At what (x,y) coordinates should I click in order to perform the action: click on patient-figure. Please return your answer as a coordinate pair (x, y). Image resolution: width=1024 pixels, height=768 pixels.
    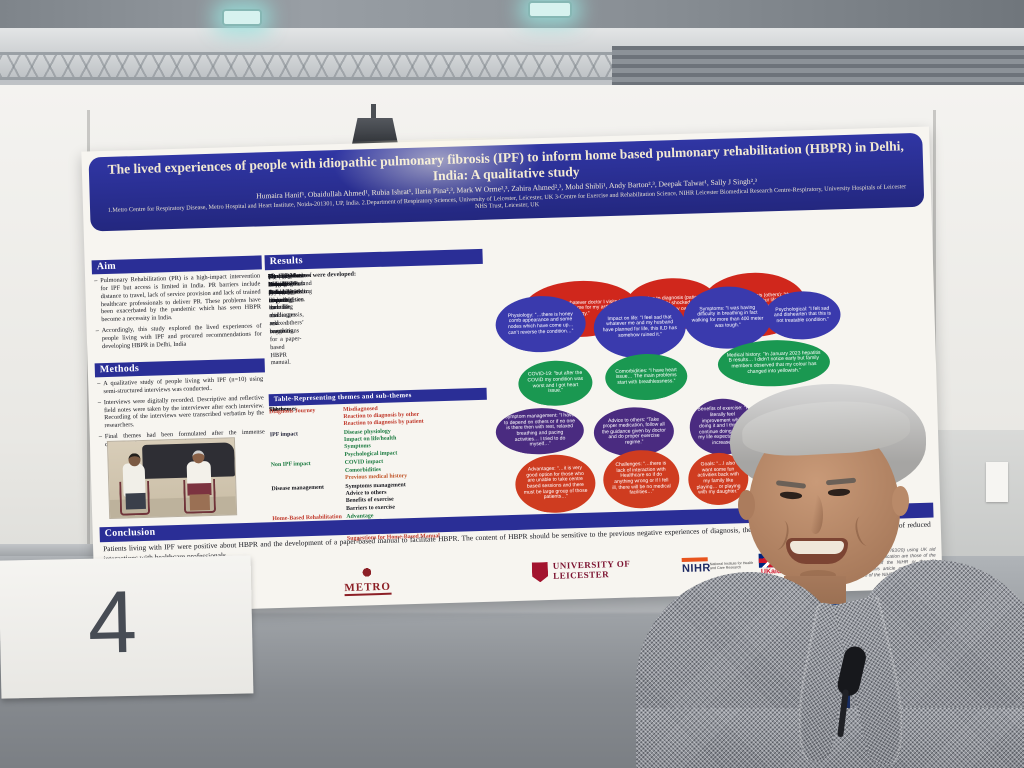
    Looking at the image, I should click on (199, 473).